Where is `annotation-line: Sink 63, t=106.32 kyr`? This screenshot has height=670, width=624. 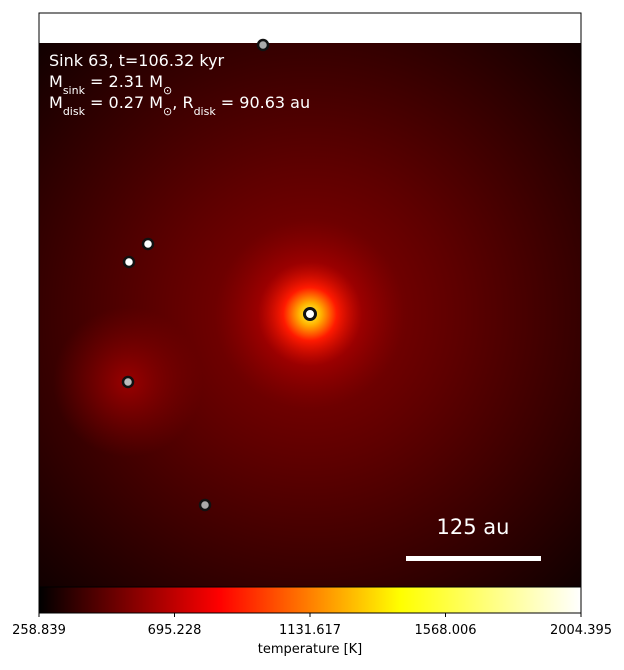
annotation-line: Sink 63, t=106.32 kyr is located at coordinates (137, 60).